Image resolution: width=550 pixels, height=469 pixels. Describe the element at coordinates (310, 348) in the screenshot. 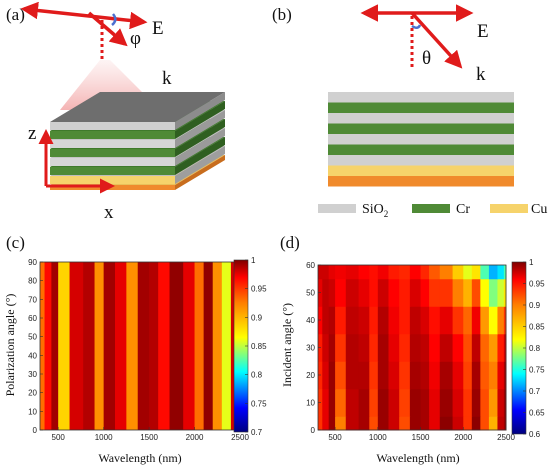

I see `y-tick-label: 30` at that location.